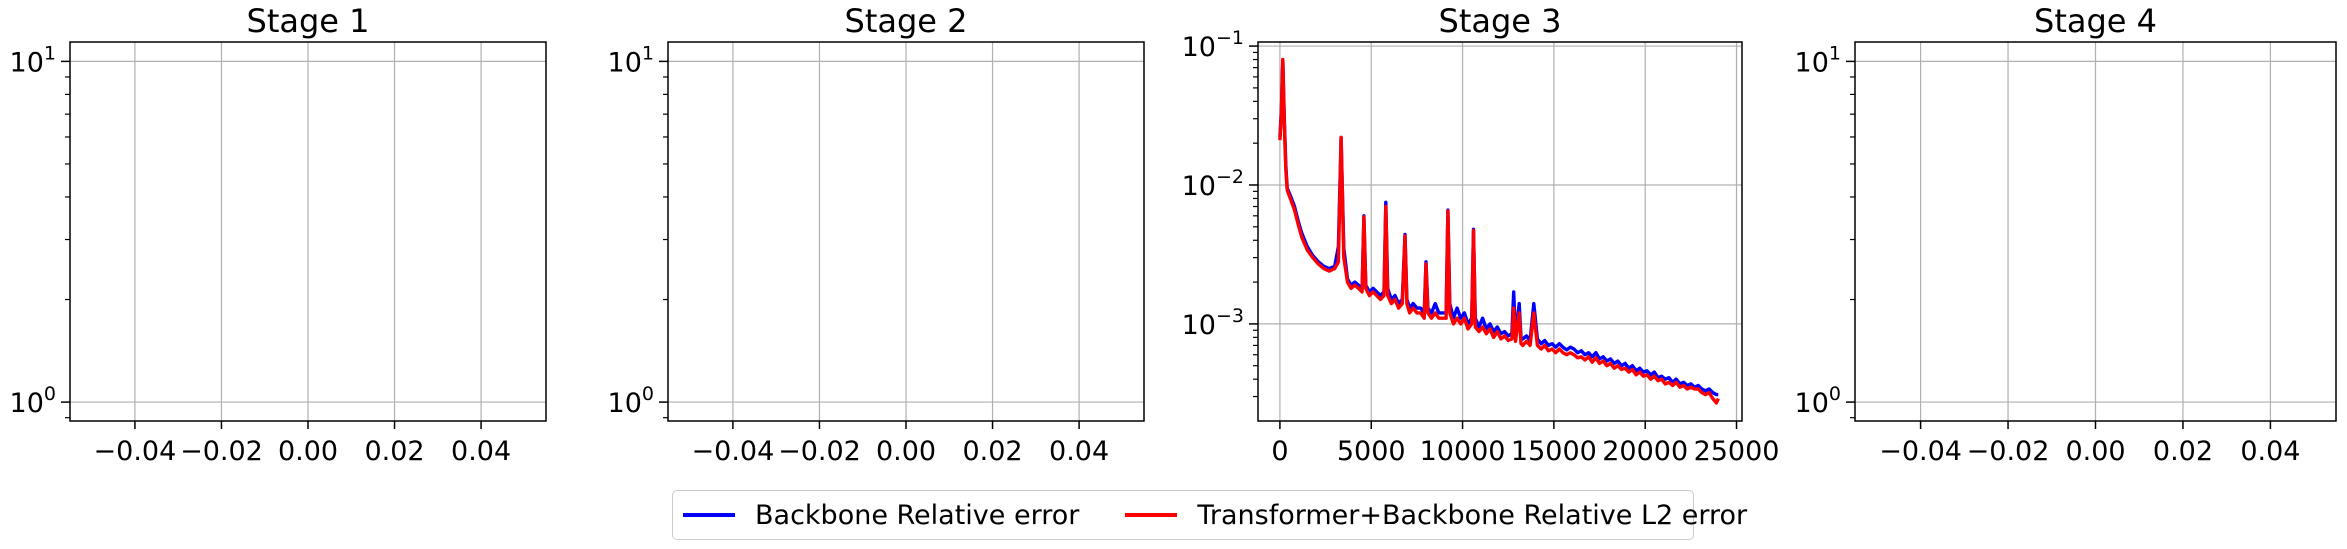 This screenshot has width=2347, height=549. I want to click on legend-swatch-backbone, so click(709, 515).